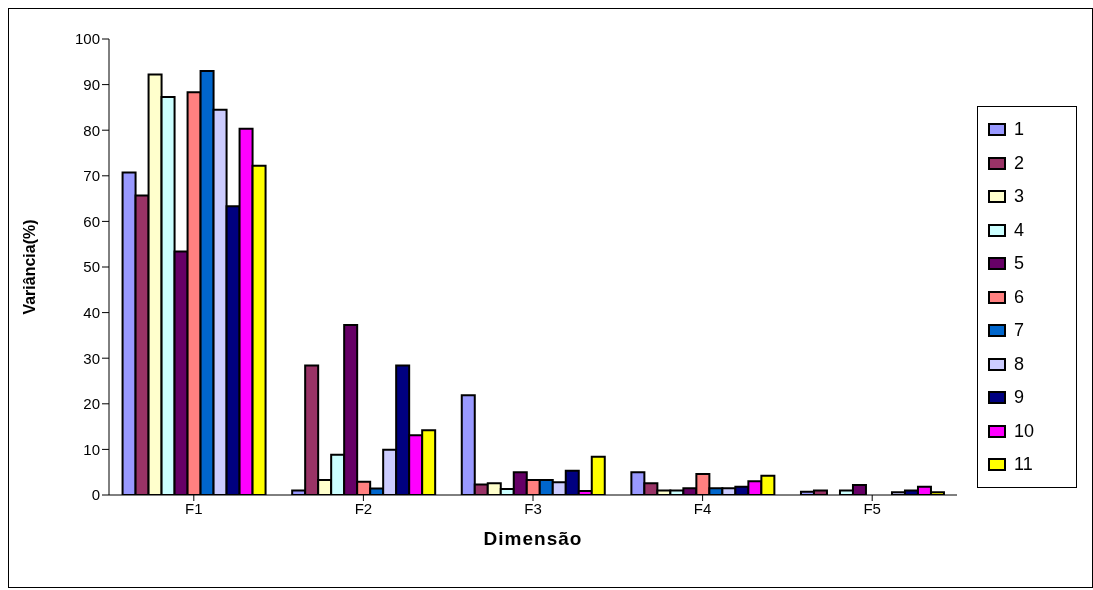  I want to click on legend-label: 11, so click(1023, 464).